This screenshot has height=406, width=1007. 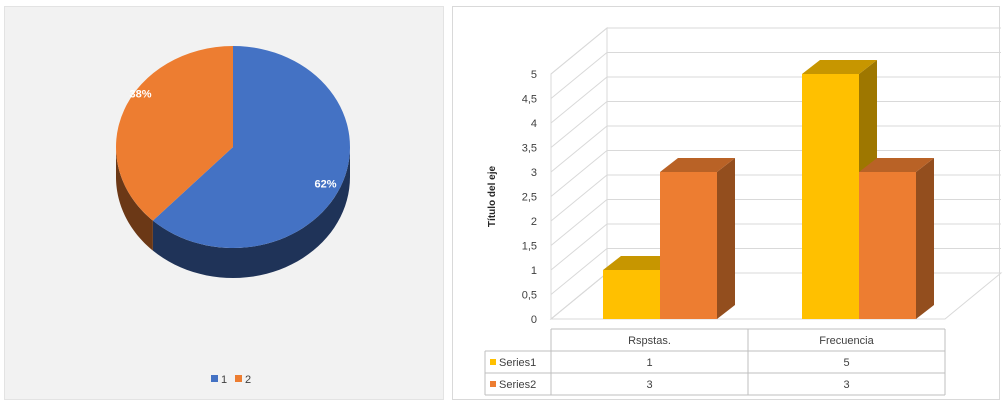 I want to click on table-value-cell: 1, so click(x=649, y=363).